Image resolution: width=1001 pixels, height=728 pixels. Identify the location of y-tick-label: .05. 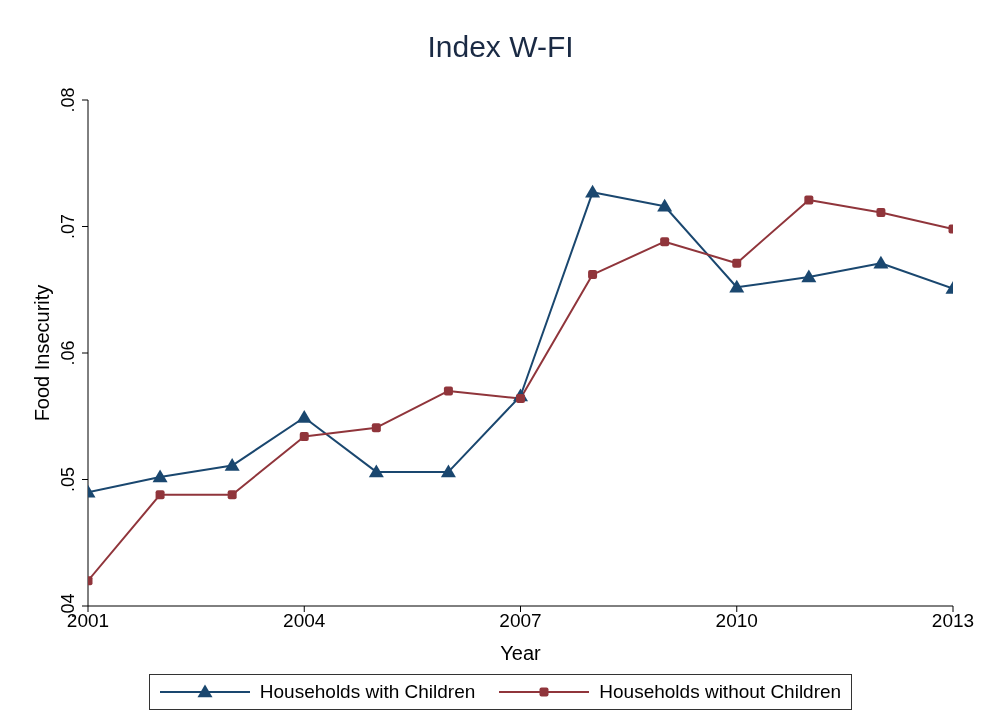
(68, 479).